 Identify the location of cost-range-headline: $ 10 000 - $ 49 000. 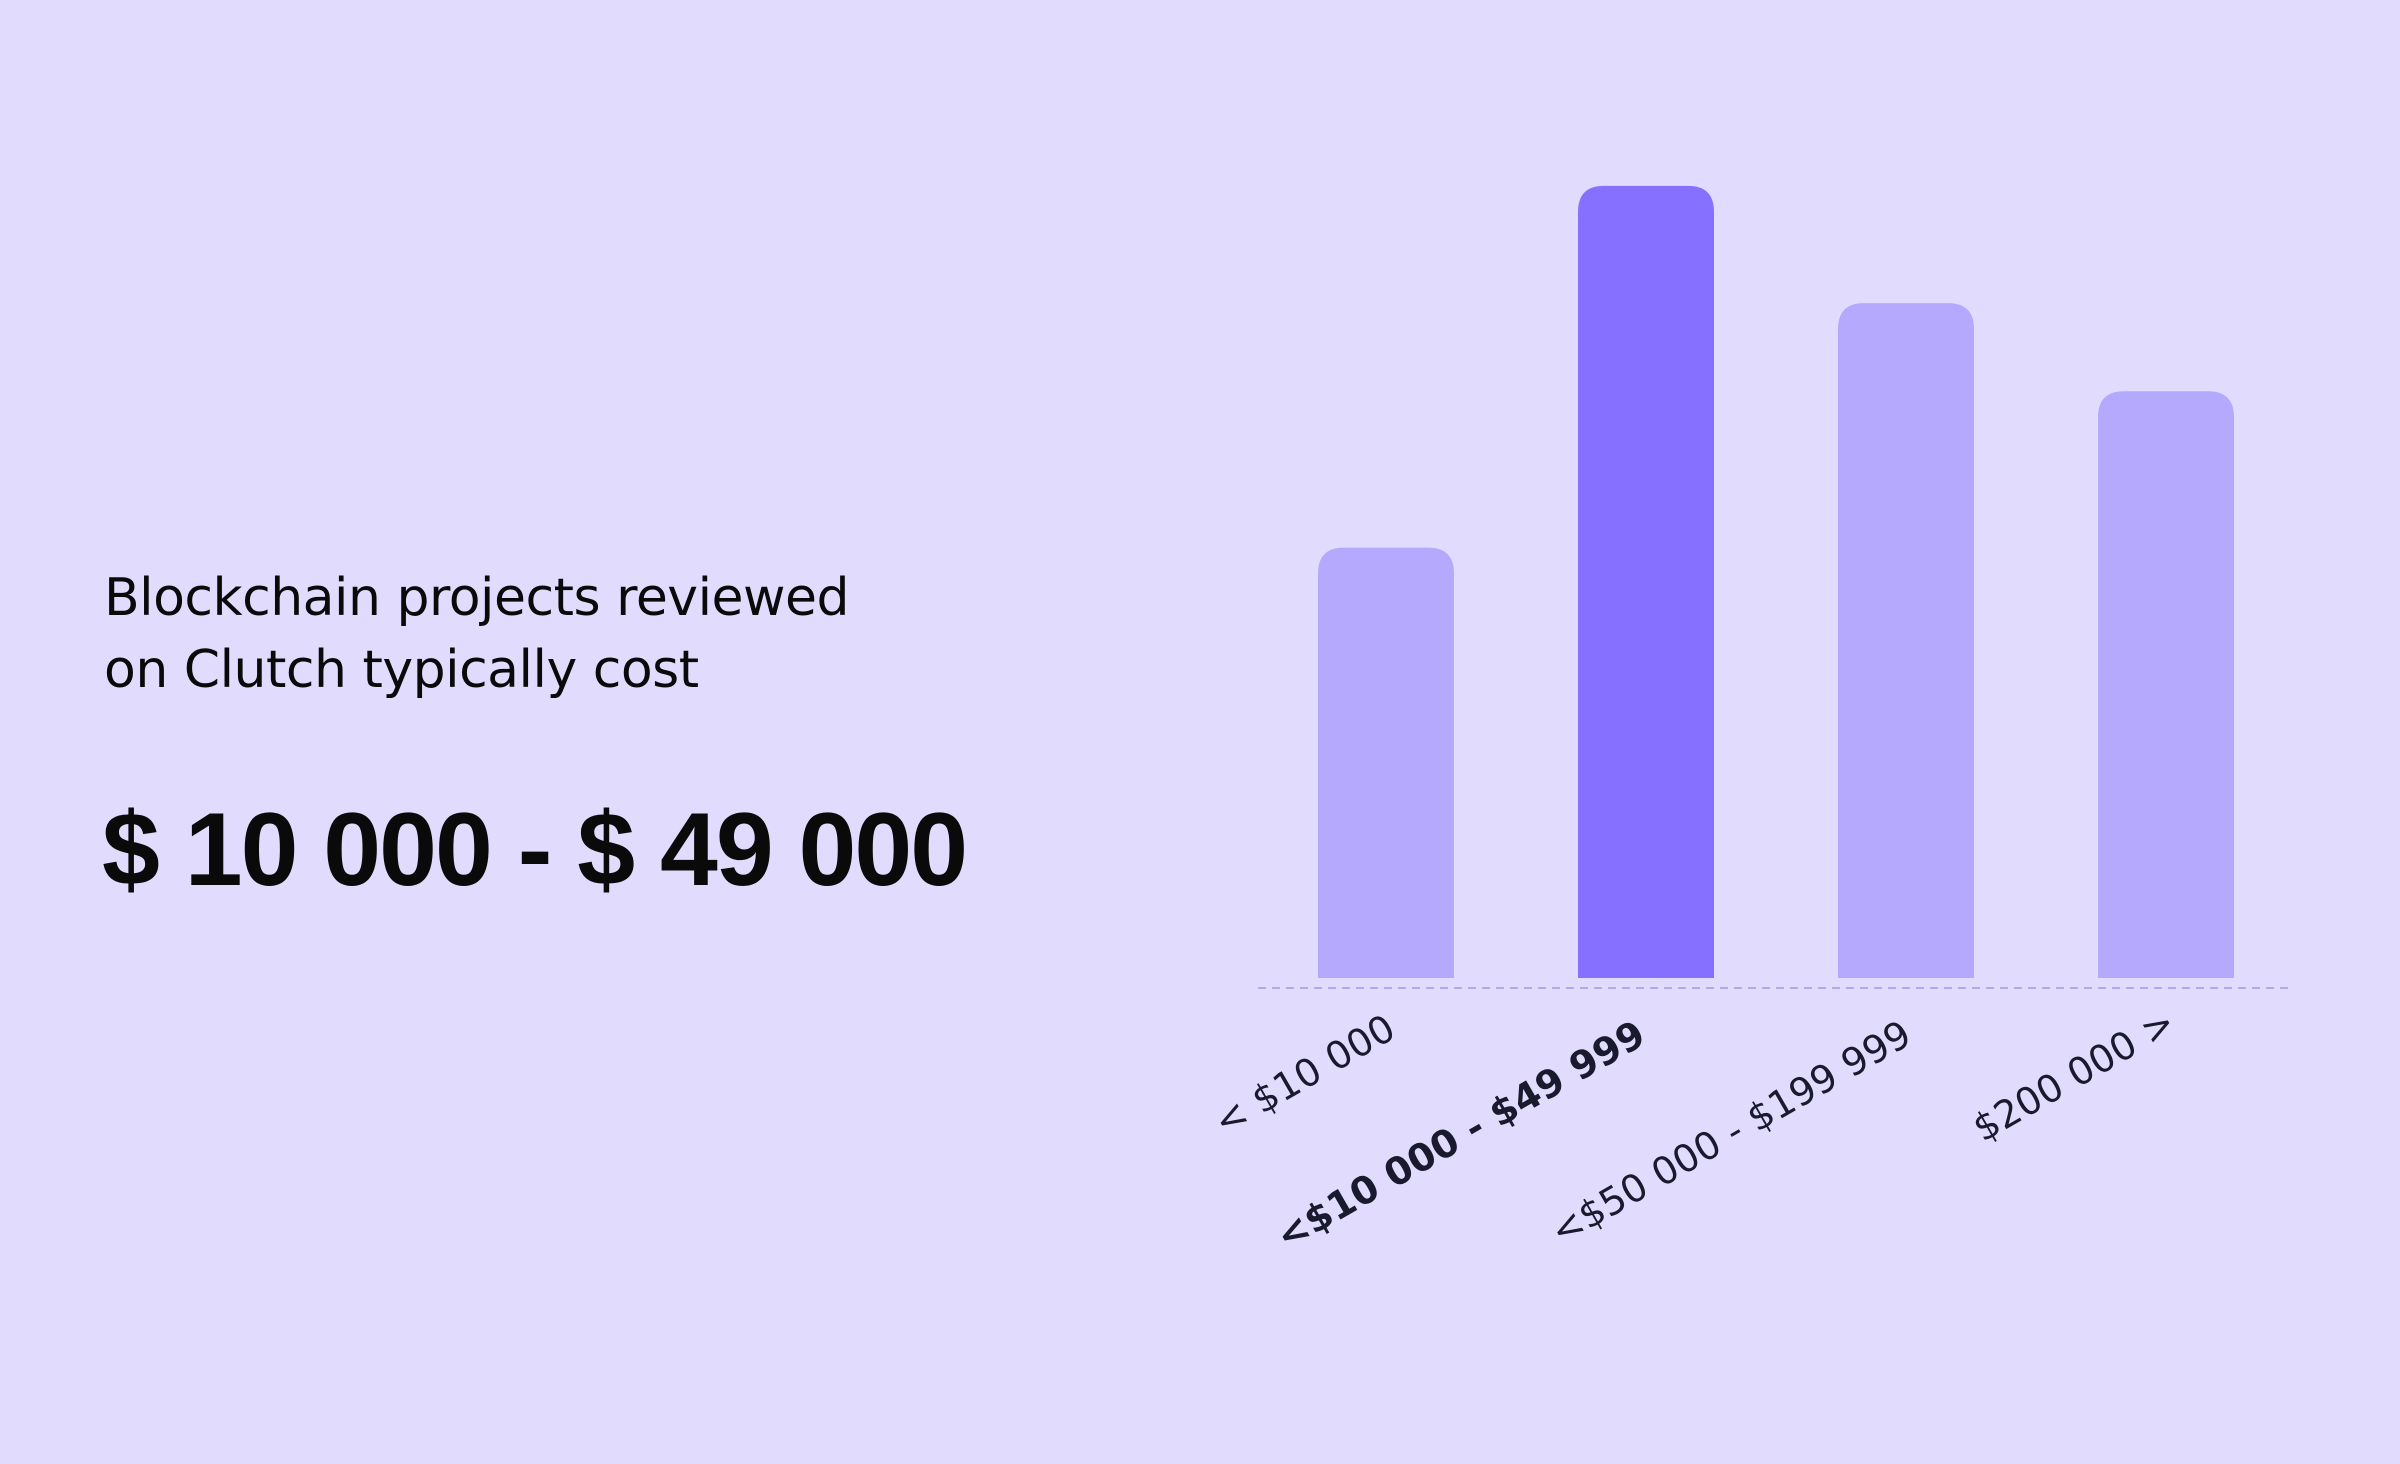
(535, 850).